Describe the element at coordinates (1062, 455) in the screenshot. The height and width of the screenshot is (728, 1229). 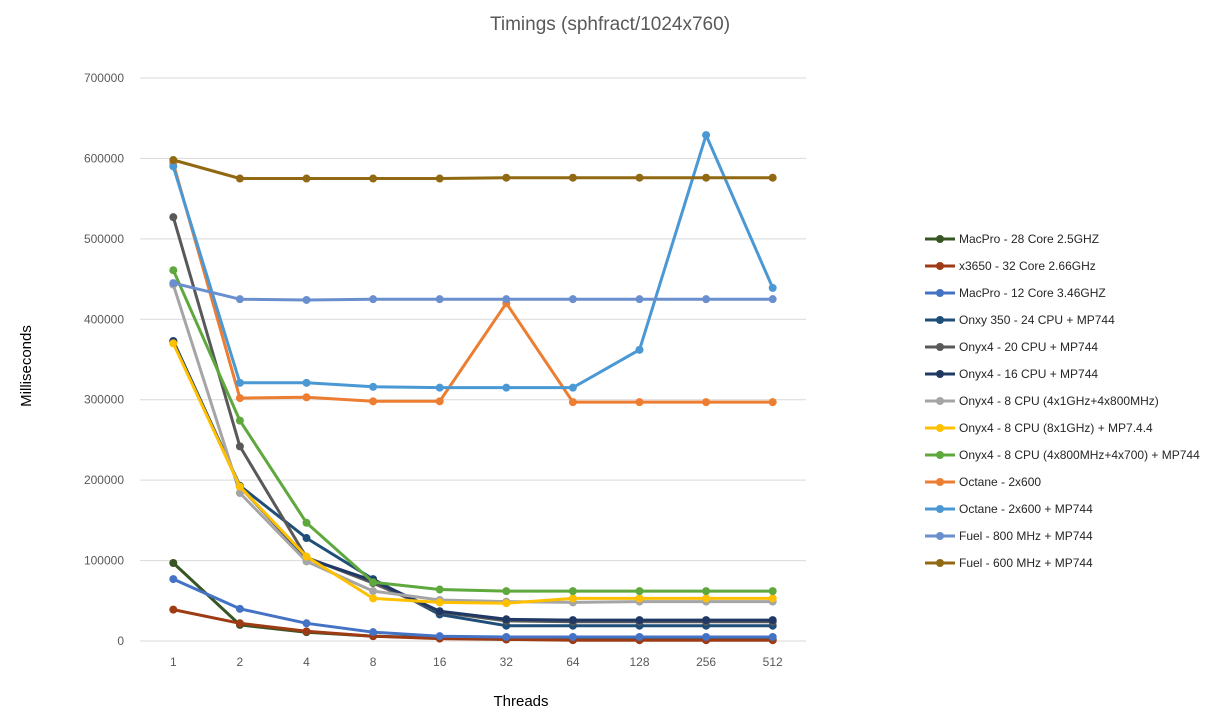
I see `legend-item: Onyx4 - 8 CPU (4x800MHz+4x700) + MP744` at that location.